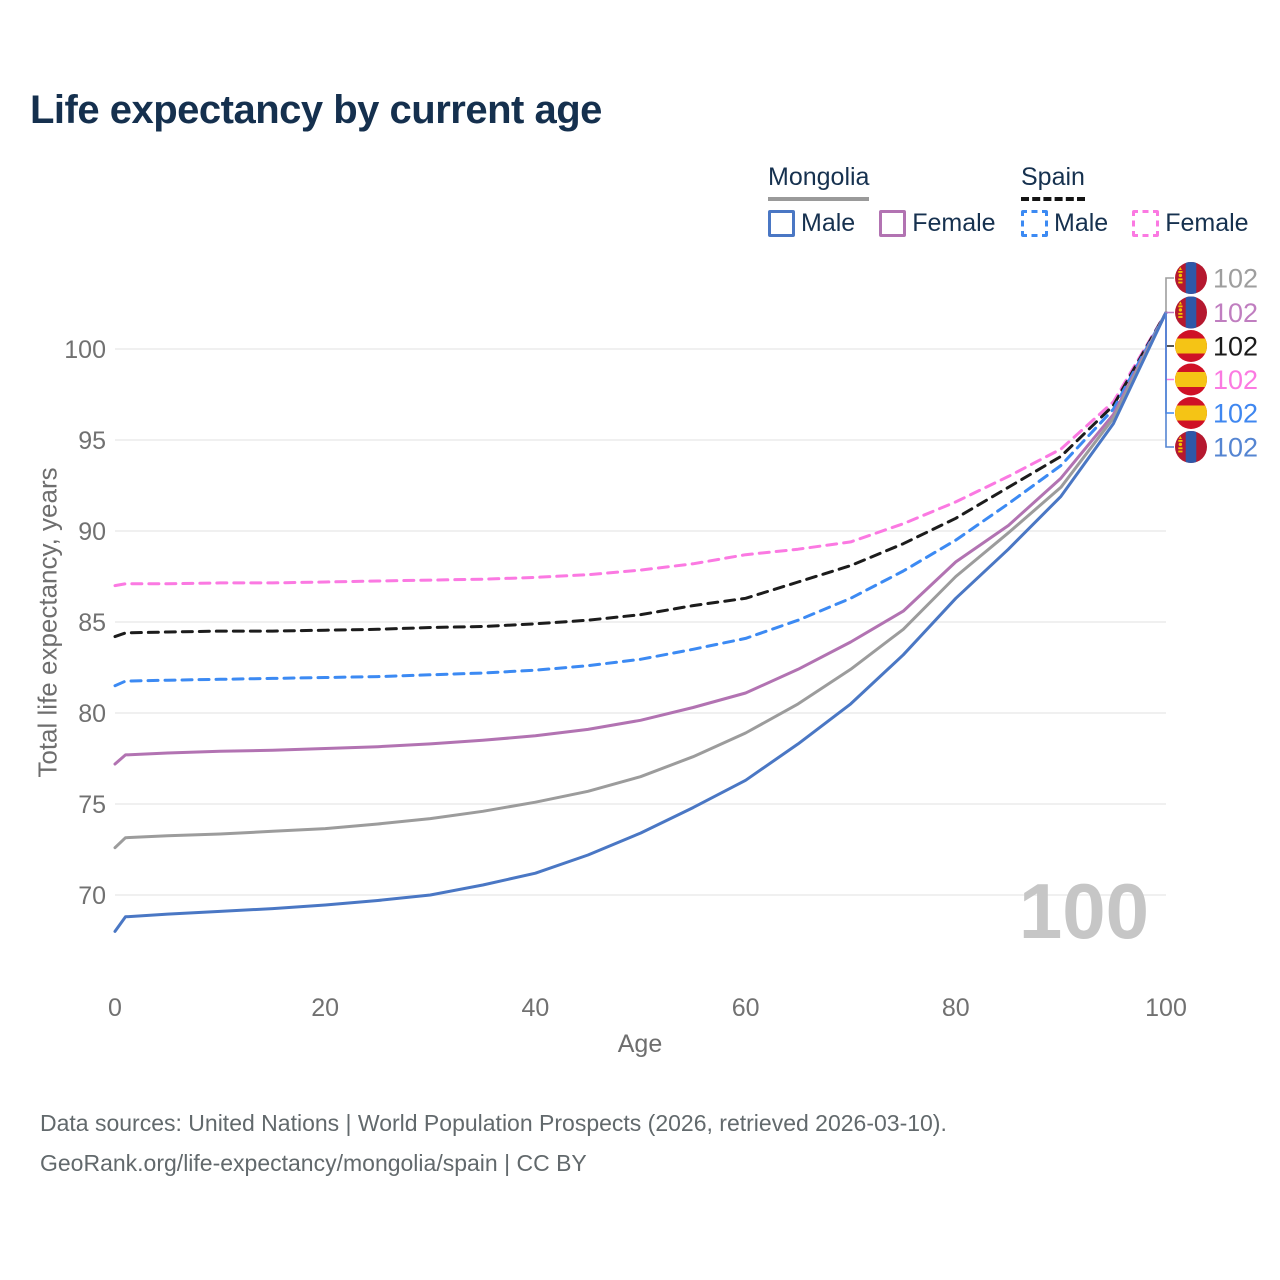 The width and height of the screenshot is (1280, 1280). What do you see at coordinates (1081, 223) in the screenshot?
I see `legend-label-spain-male: Male` at bounding box center [1081, 223].